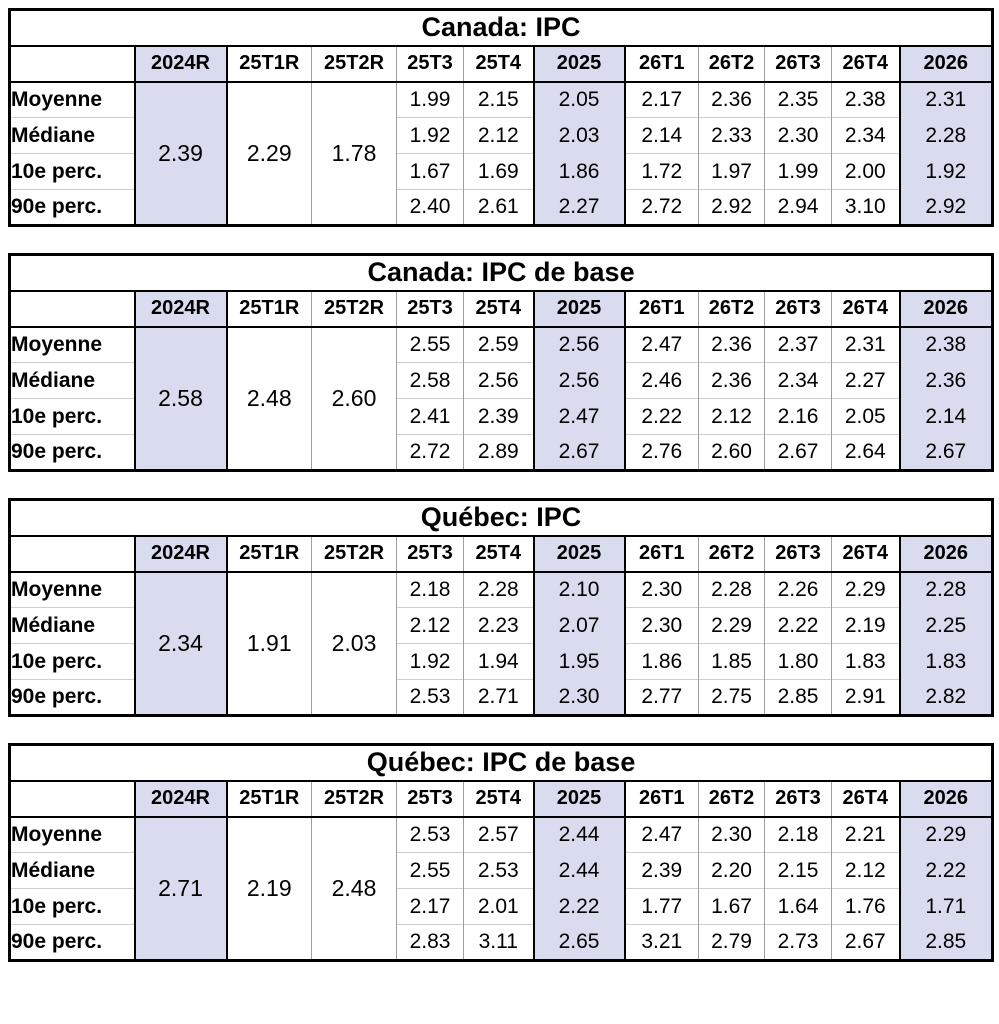  I want to click on merged-value-cell: 1.78, so click(354, 153).